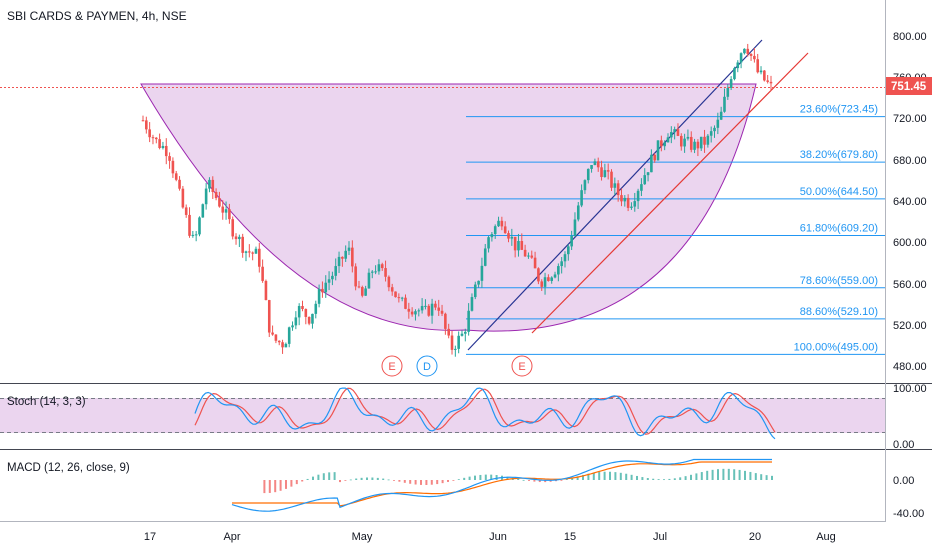 The width and height of the screenshot is (932, 550). Describe the element at coordinates (910, 367) in the screenshot. I see `price-tick: 480.00` at that location.